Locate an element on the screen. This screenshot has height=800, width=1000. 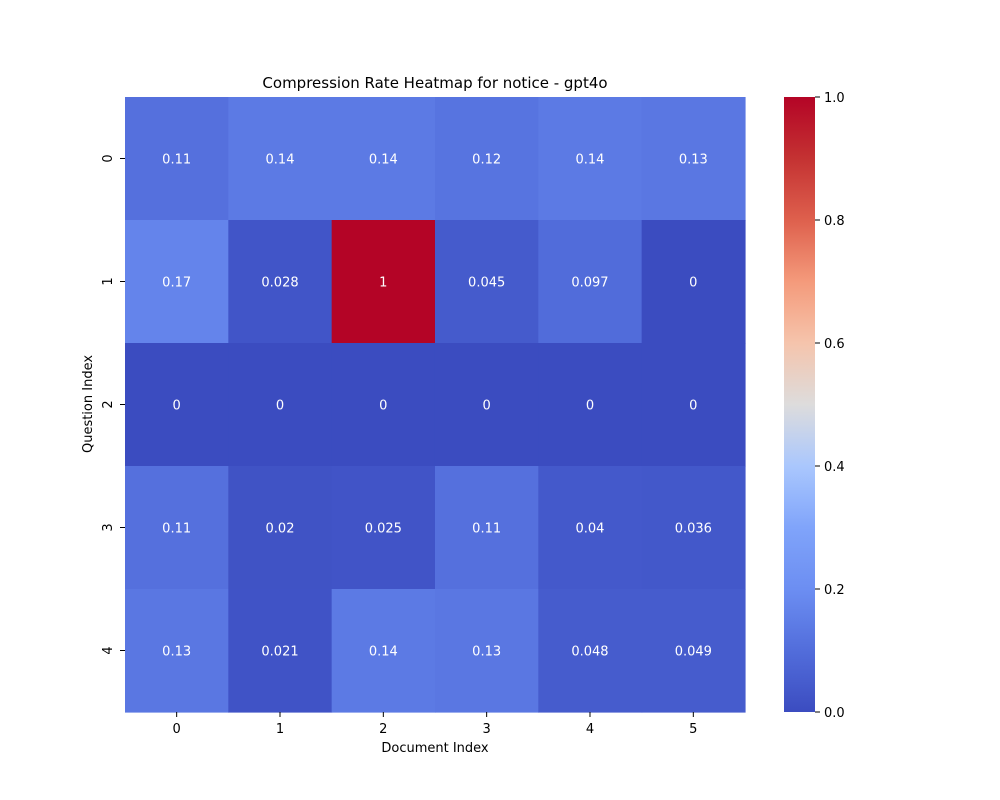
cell-annotation: 0.04 is located at coordinates (590, 529).